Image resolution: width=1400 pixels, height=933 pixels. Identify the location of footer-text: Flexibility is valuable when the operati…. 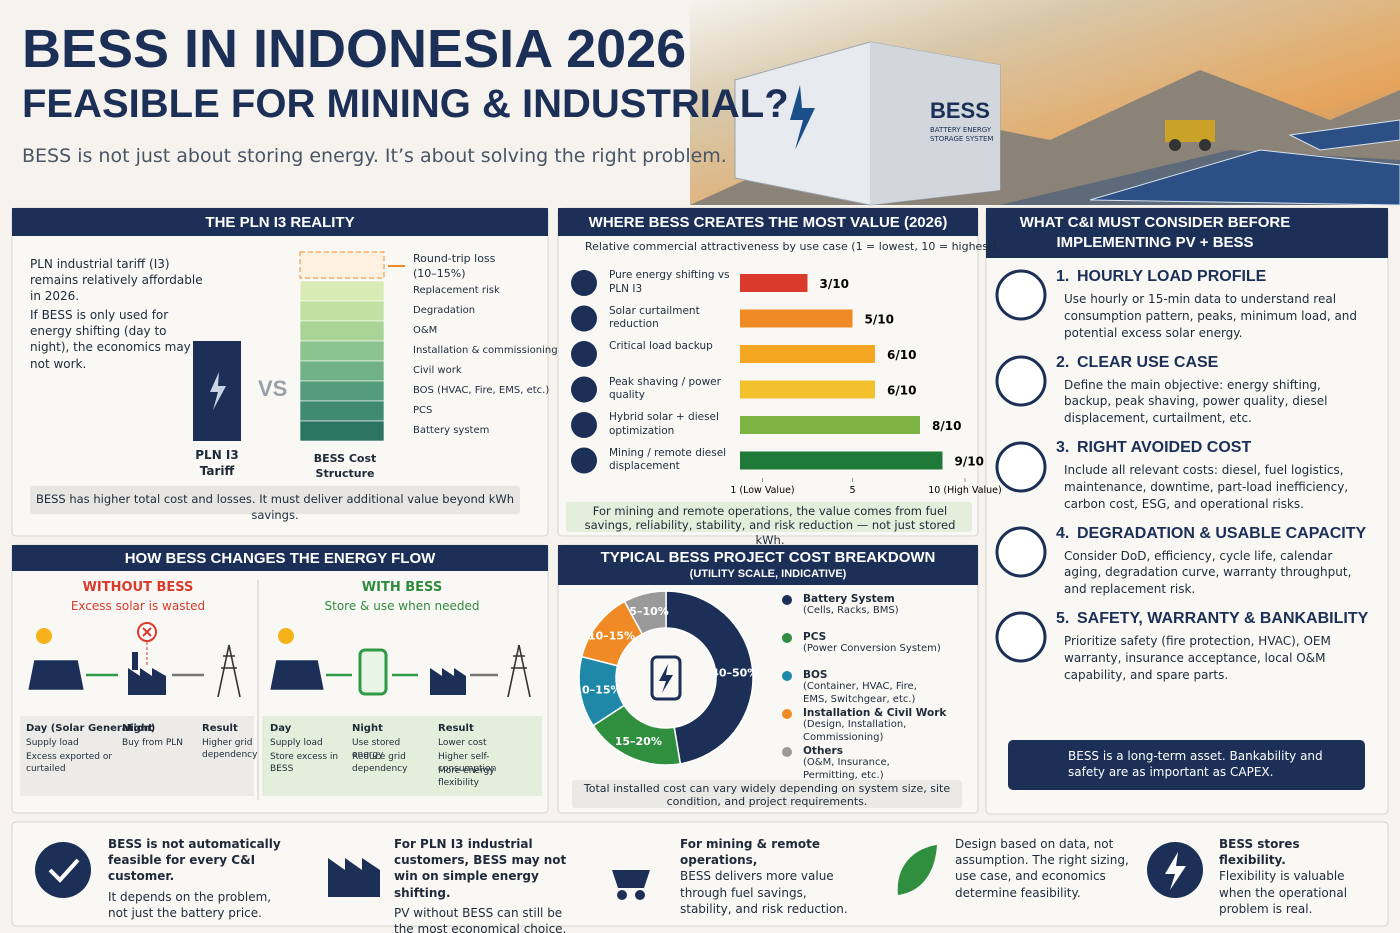
(1283, 892).